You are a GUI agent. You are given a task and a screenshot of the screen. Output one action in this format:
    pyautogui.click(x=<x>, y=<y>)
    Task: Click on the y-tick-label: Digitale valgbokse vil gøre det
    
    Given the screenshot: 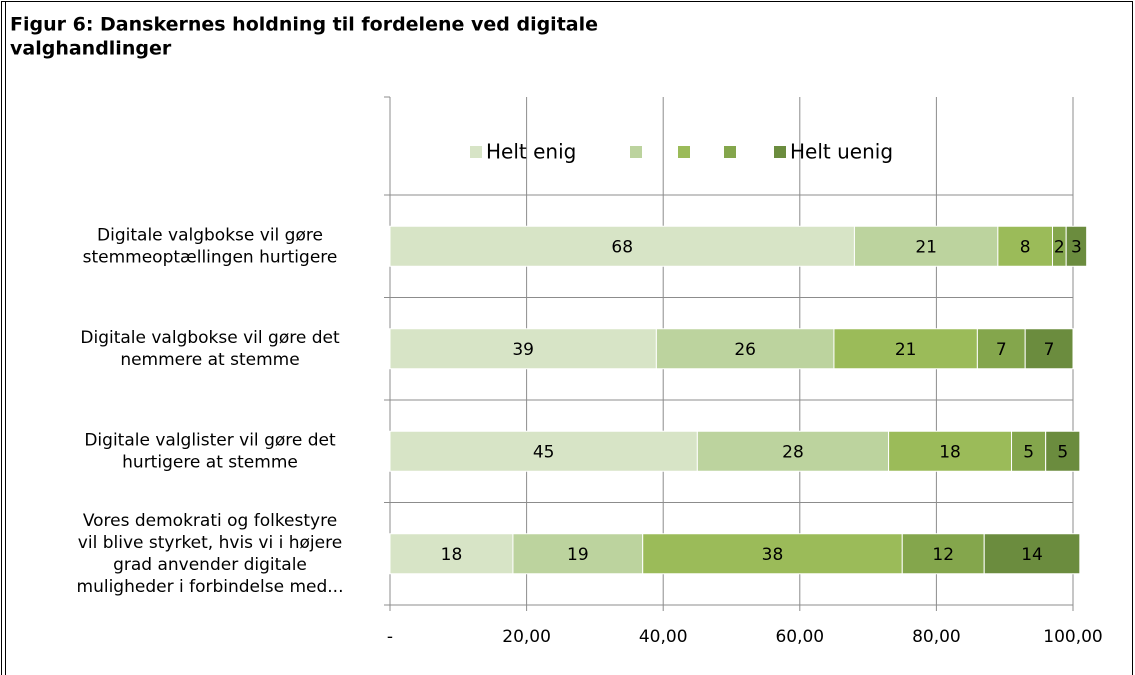 What is the action you would take?
    pyautogui.click(x=210, y=338)
    